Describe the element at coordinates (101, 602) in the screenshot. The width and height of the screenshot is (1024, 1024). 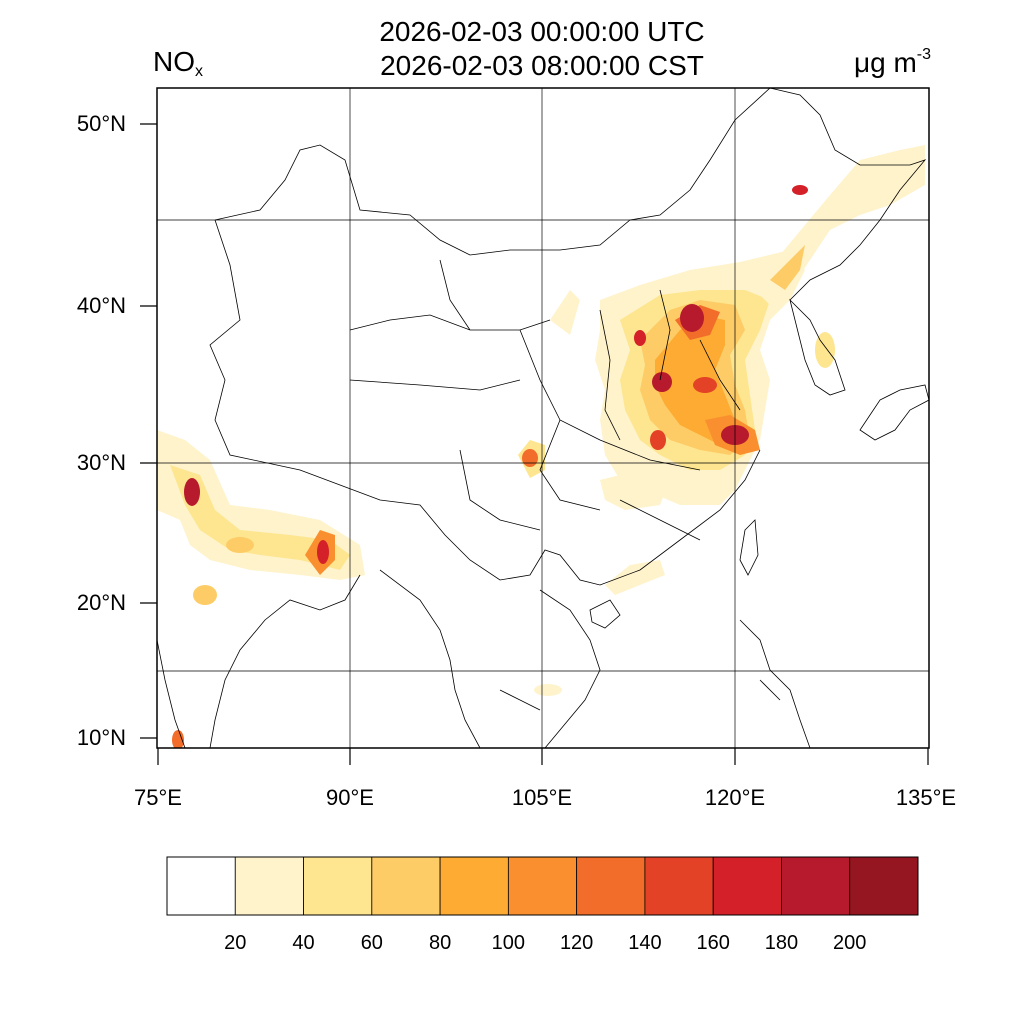
I see `lat-label-20n: 20°N` at that location.